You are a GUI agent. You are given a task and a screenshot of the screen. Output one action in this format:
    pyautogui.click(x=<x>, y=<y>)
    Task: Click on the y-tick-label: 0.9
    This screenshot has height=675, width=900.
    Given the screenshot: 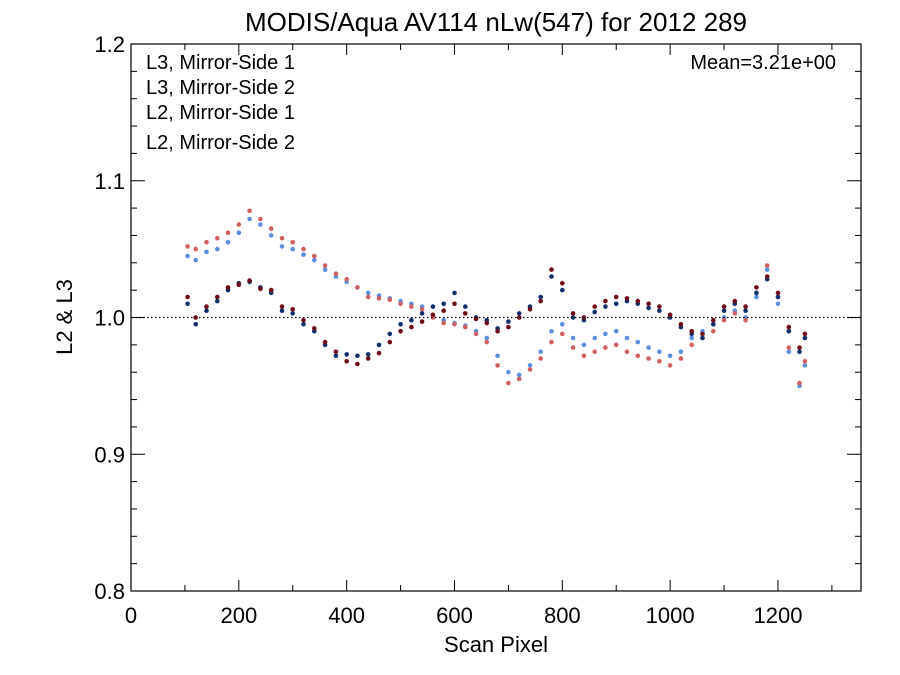 What is the action you would take?
    pyautogui.click(x=109, y=454)
    